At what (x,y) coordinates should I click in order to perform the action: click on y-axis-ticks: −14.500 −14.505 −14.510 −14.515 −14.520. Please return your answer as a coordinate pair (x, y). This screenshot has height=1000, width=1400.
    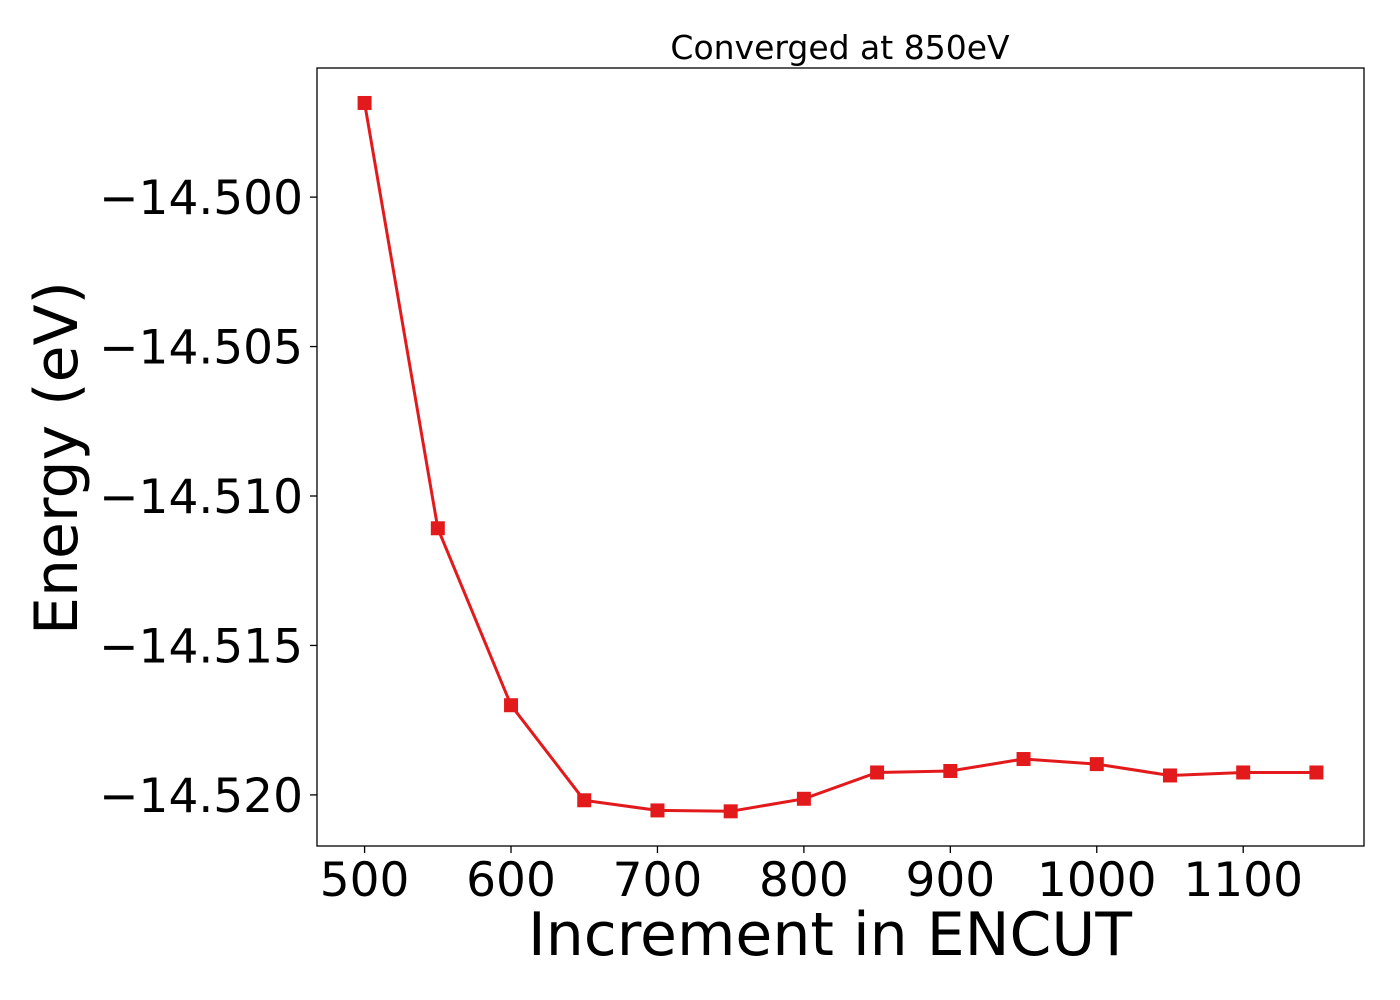
    Looking at the image, I should click on (208, 497).